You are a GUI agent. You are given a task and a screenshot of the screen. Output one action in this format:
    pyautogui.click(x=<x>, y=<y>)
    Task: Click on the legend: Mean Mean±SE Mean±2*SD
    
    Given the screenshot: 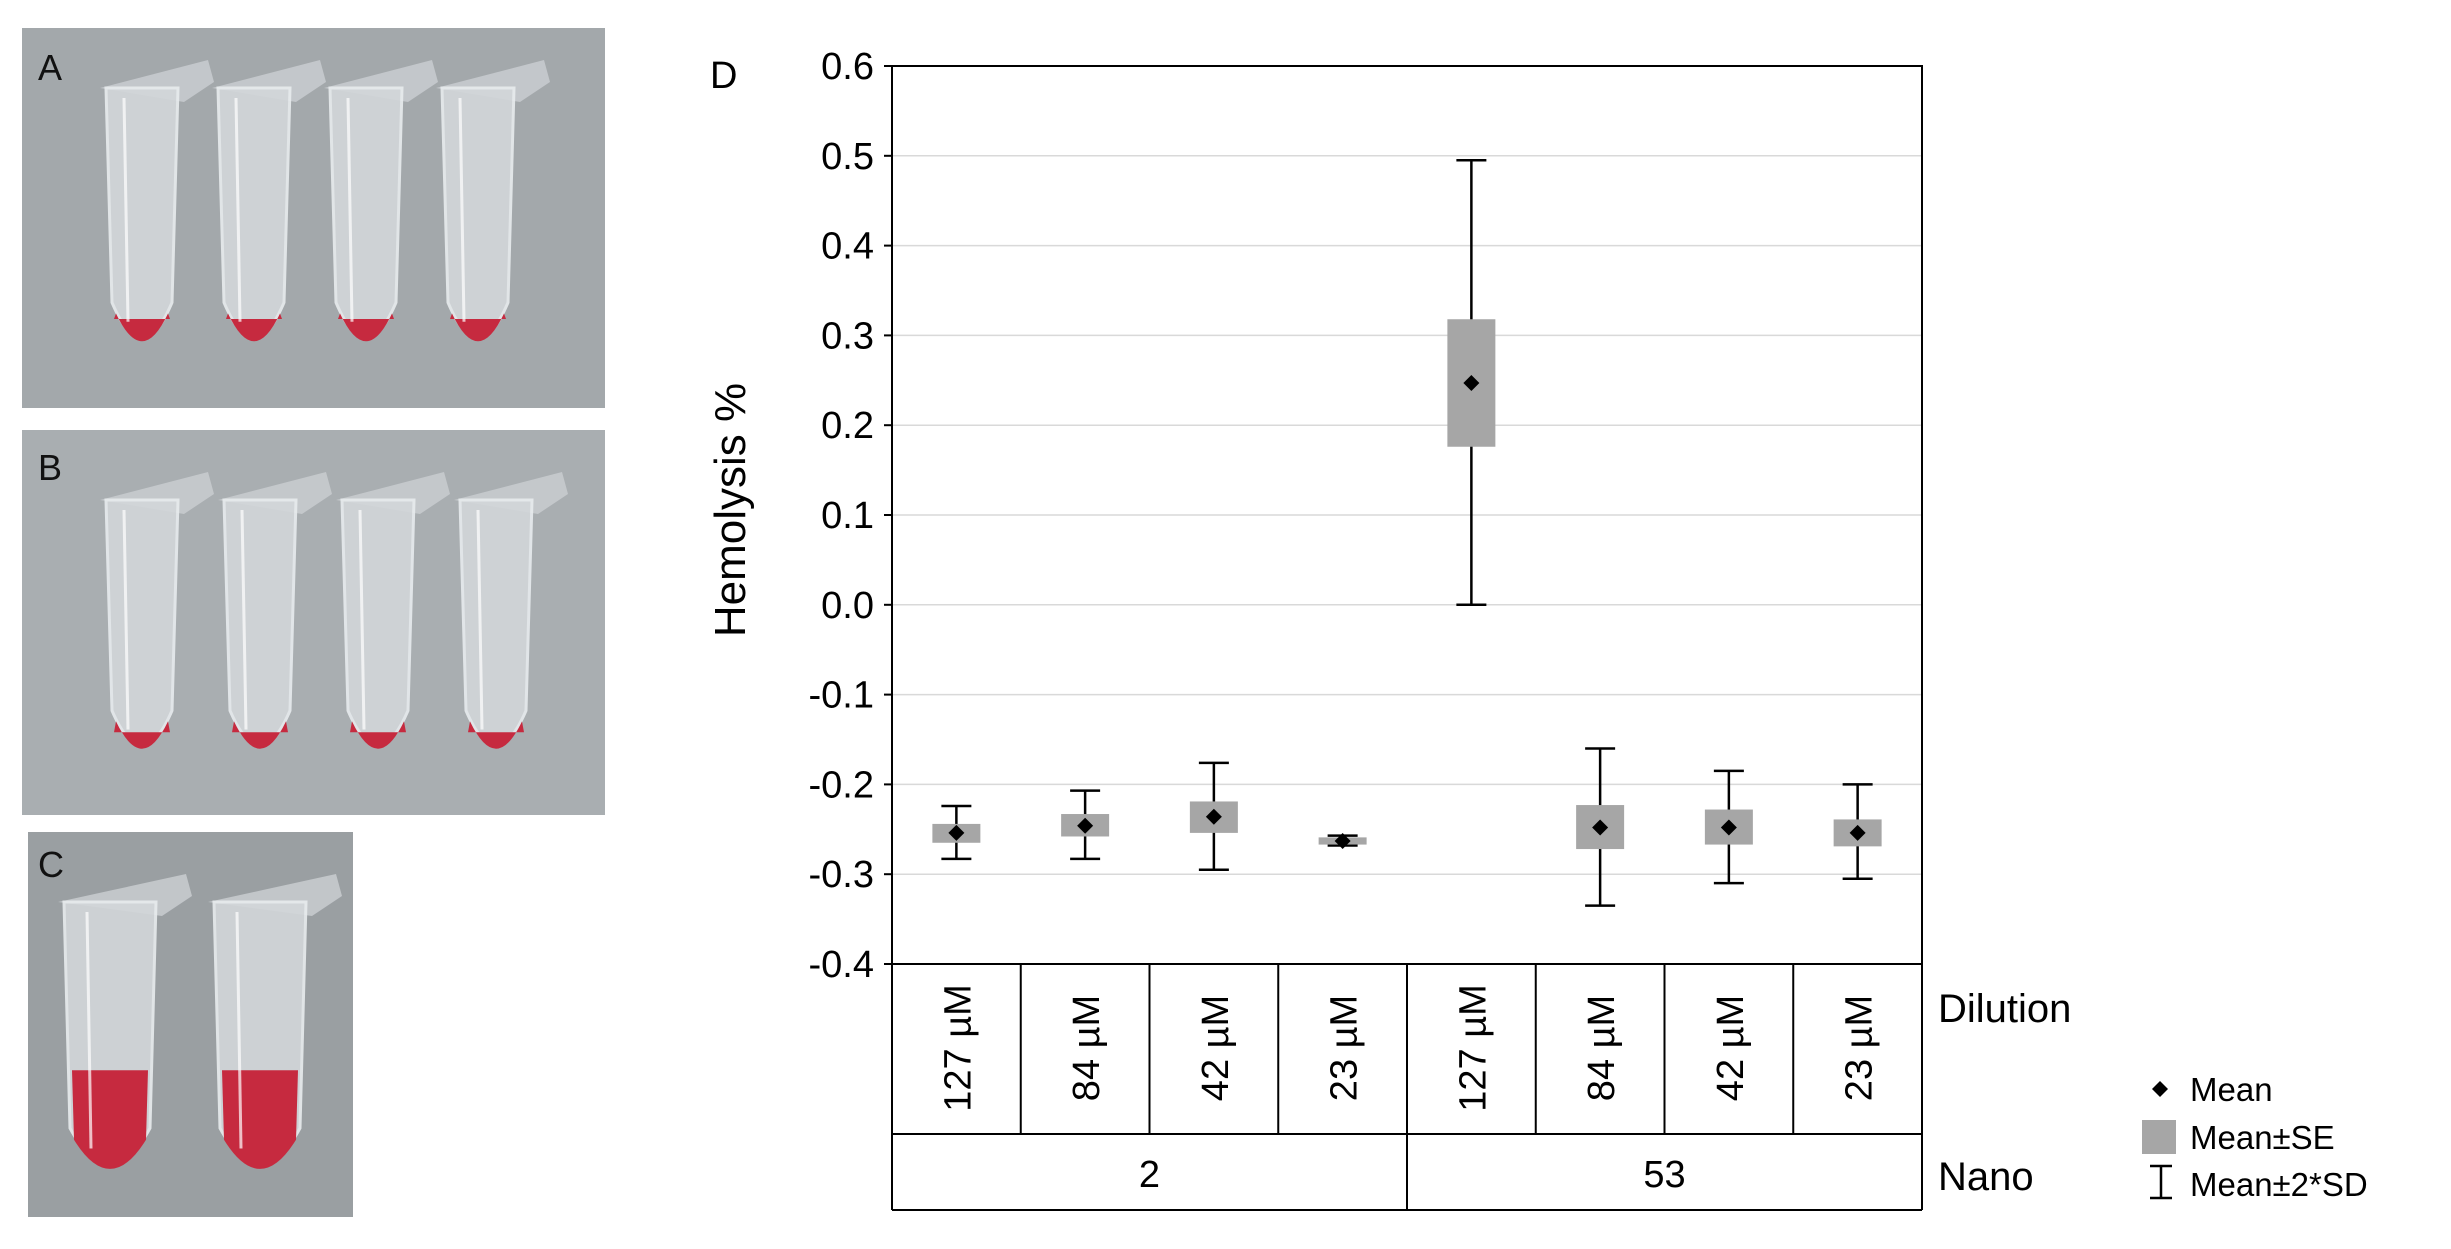 What is the action you would take?
    pyautogui.click(x=2255, y=1137)
    